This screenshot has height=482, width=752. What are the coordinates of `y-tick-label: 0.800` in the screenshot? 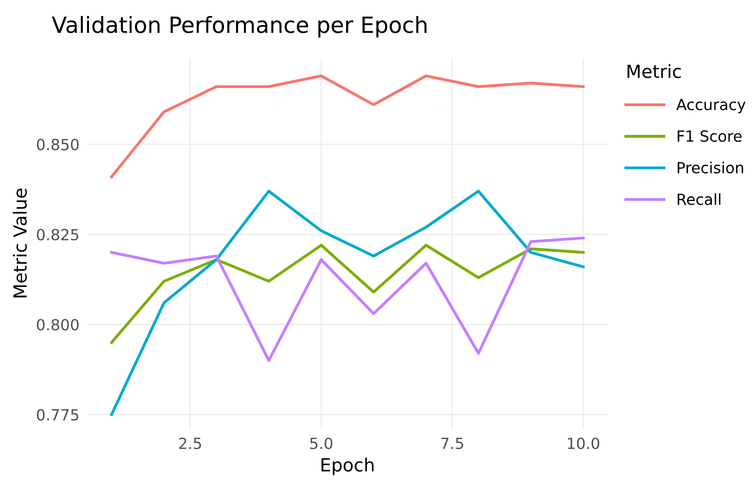 It's located at (57, 324).